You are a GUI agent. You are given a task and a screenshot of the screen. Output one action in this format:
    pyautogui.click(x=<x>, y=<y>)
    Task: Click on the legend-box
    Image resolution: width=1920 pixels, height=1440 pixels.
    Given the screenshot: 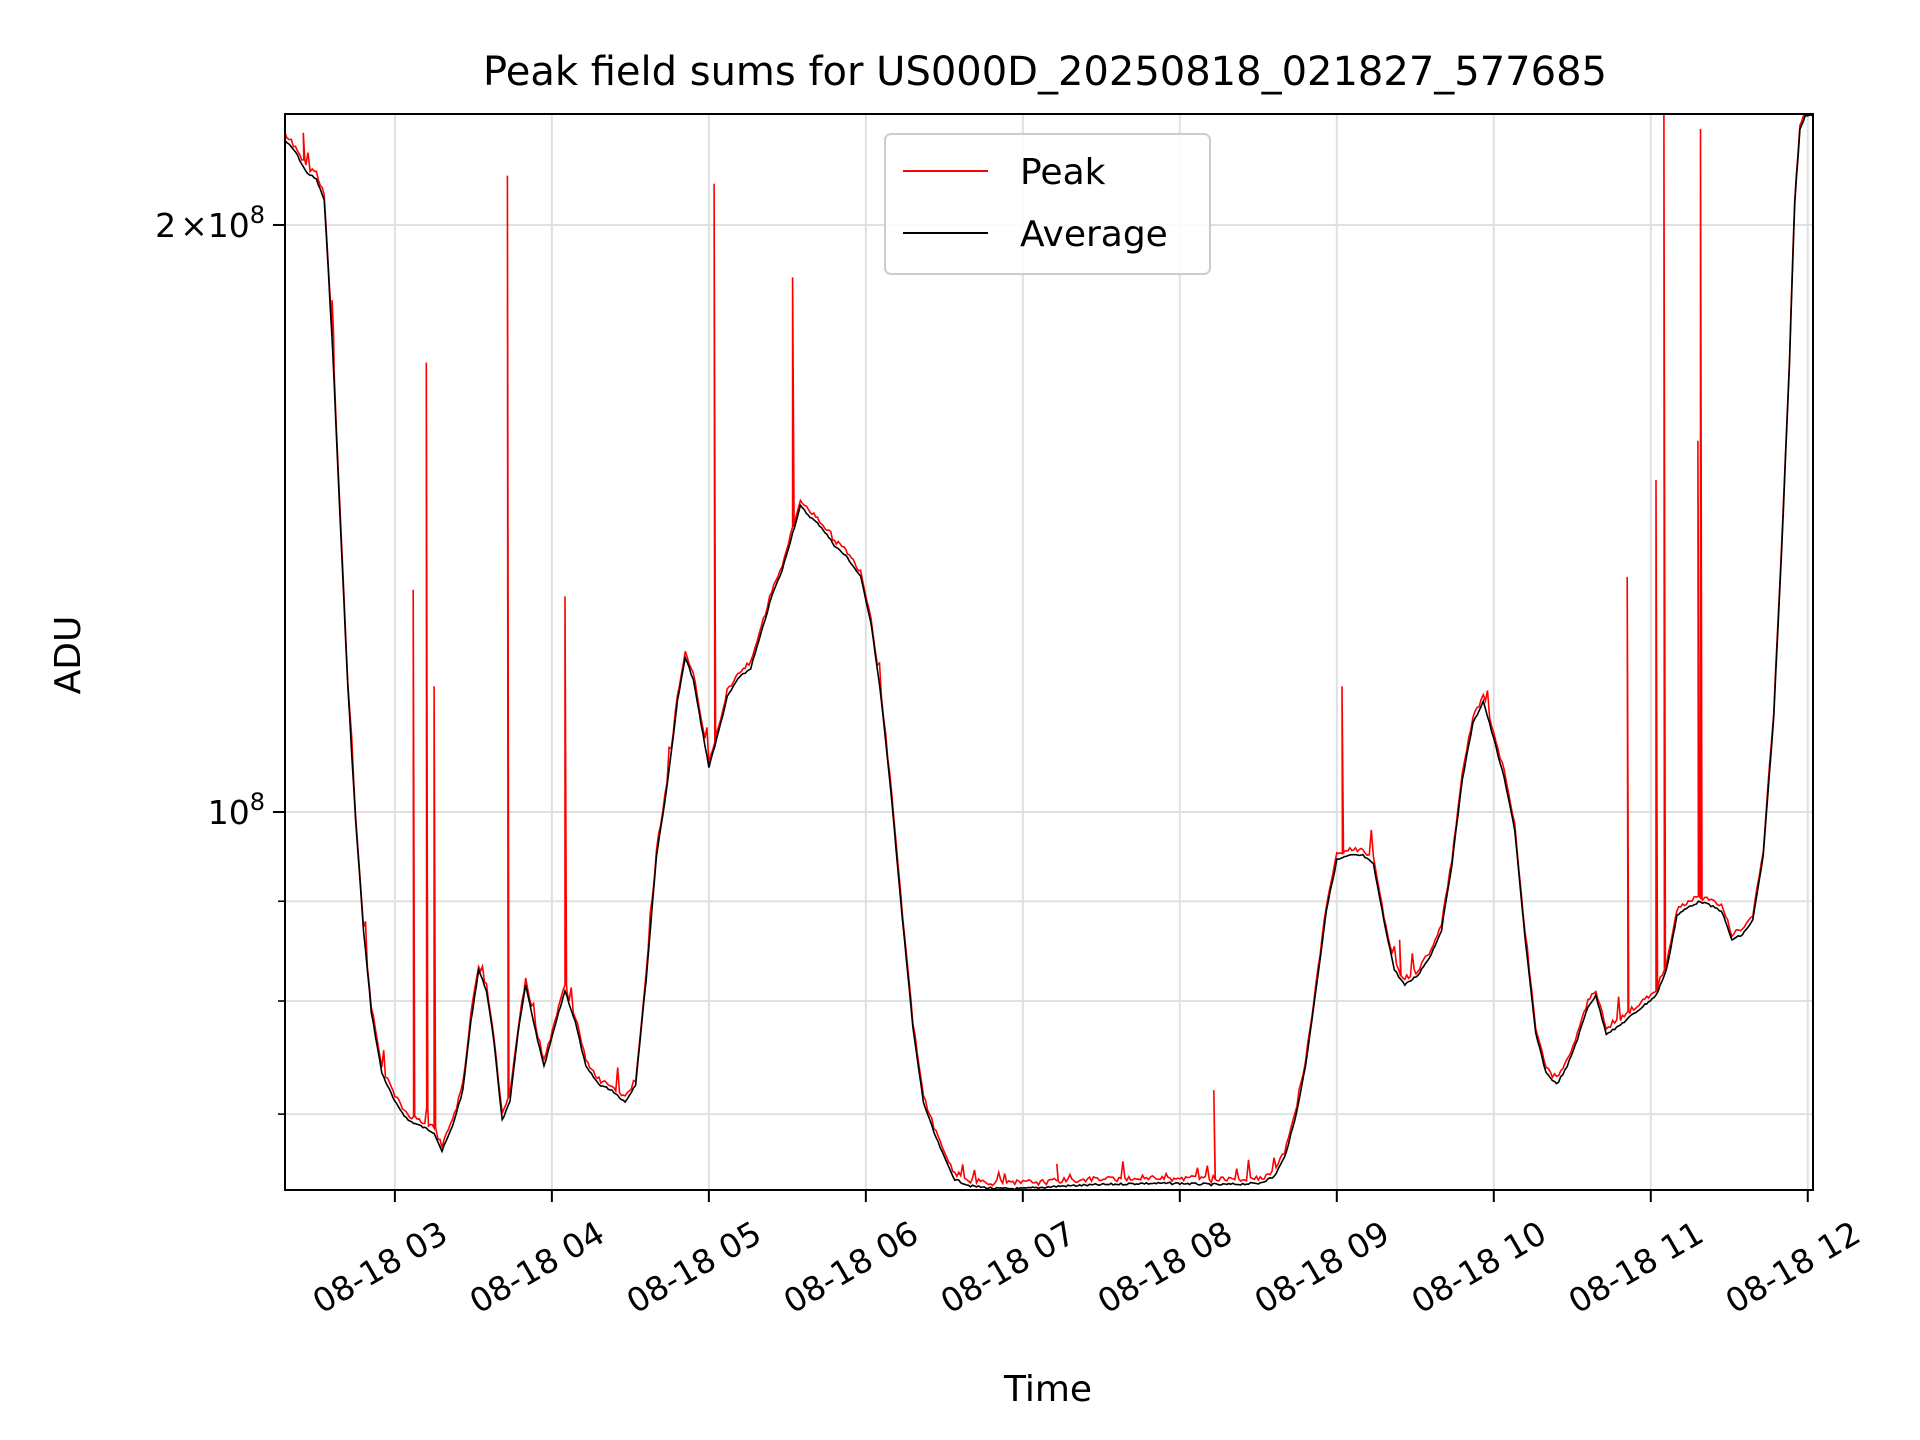 What is the action you would take?
    pyautogui.click(x=1047, y=204)
    